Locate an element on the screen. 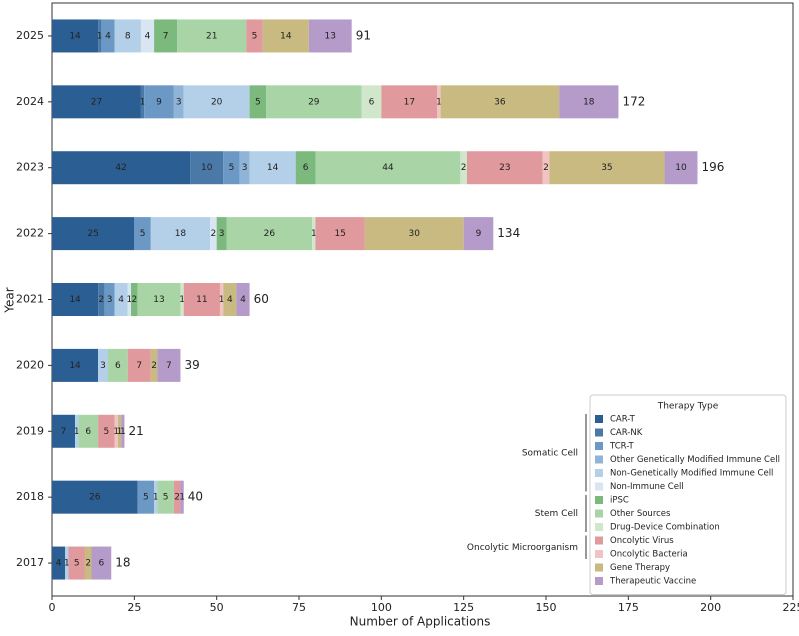  segment-label: 35 is located at coordinates (606, 168).